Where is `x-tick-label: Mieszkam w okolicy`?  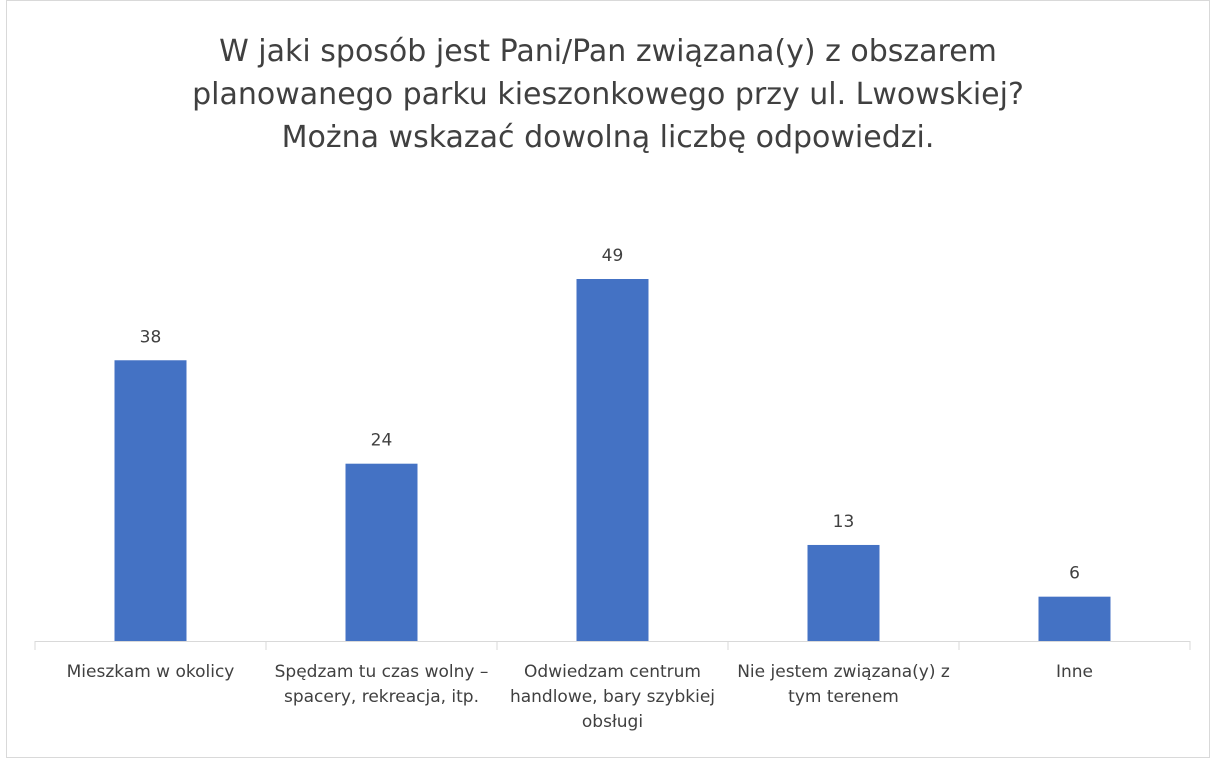
x-tick-label: Mieszkam w okolicy is located at coordinates (150, 672).